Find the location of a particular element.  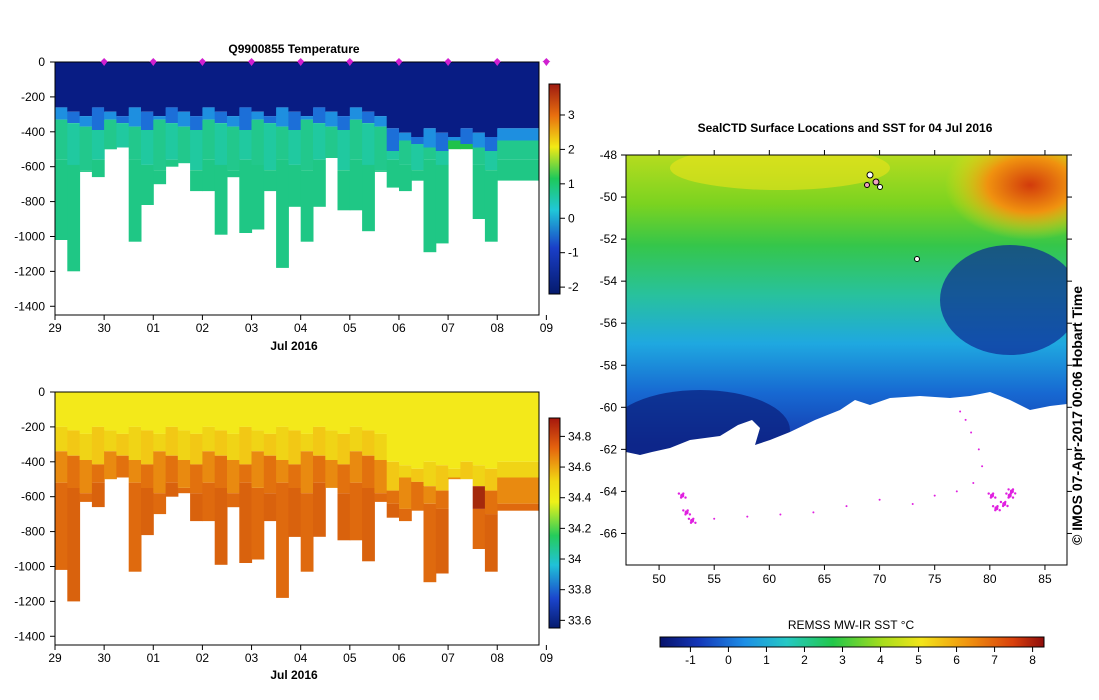

salinity-y-tick-label: 0 is located at coordinates (41, 392).